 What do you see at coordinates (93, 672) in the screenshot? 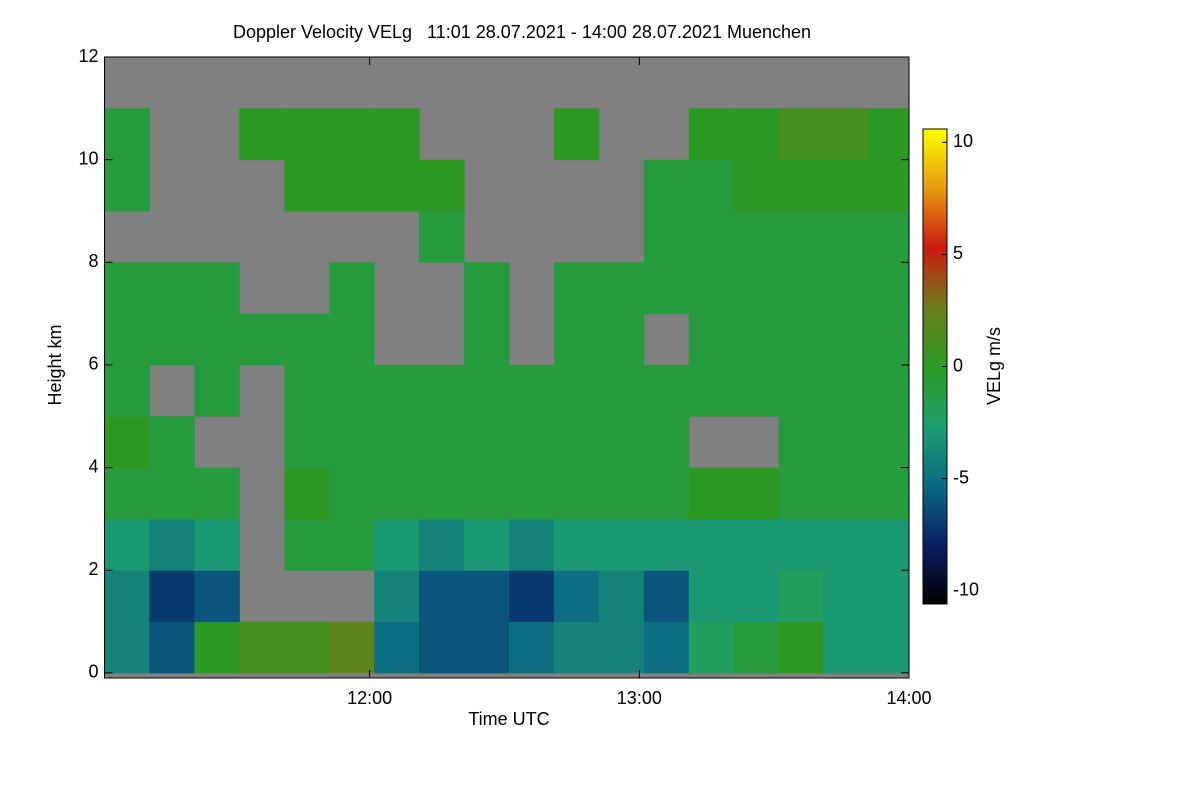
I see `y-tick-label: 0` at bounding box center [93, 672].